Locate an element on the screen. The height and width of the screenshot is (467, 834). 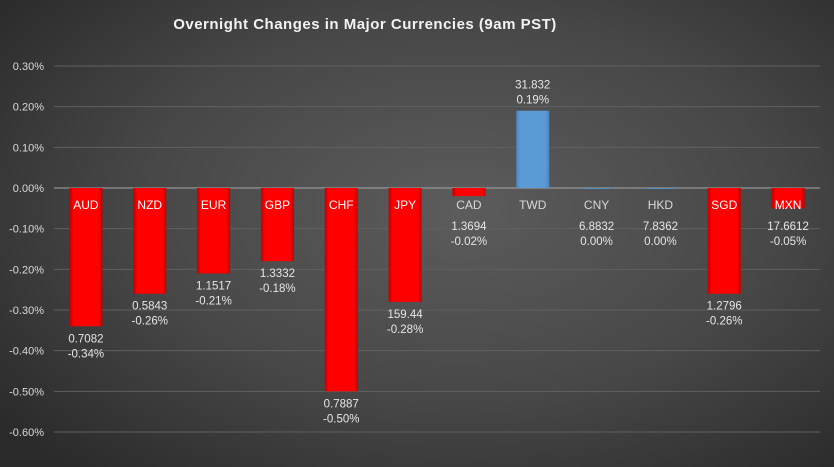
y-tick-label: -0.40% is located at coordinates (26, 352).